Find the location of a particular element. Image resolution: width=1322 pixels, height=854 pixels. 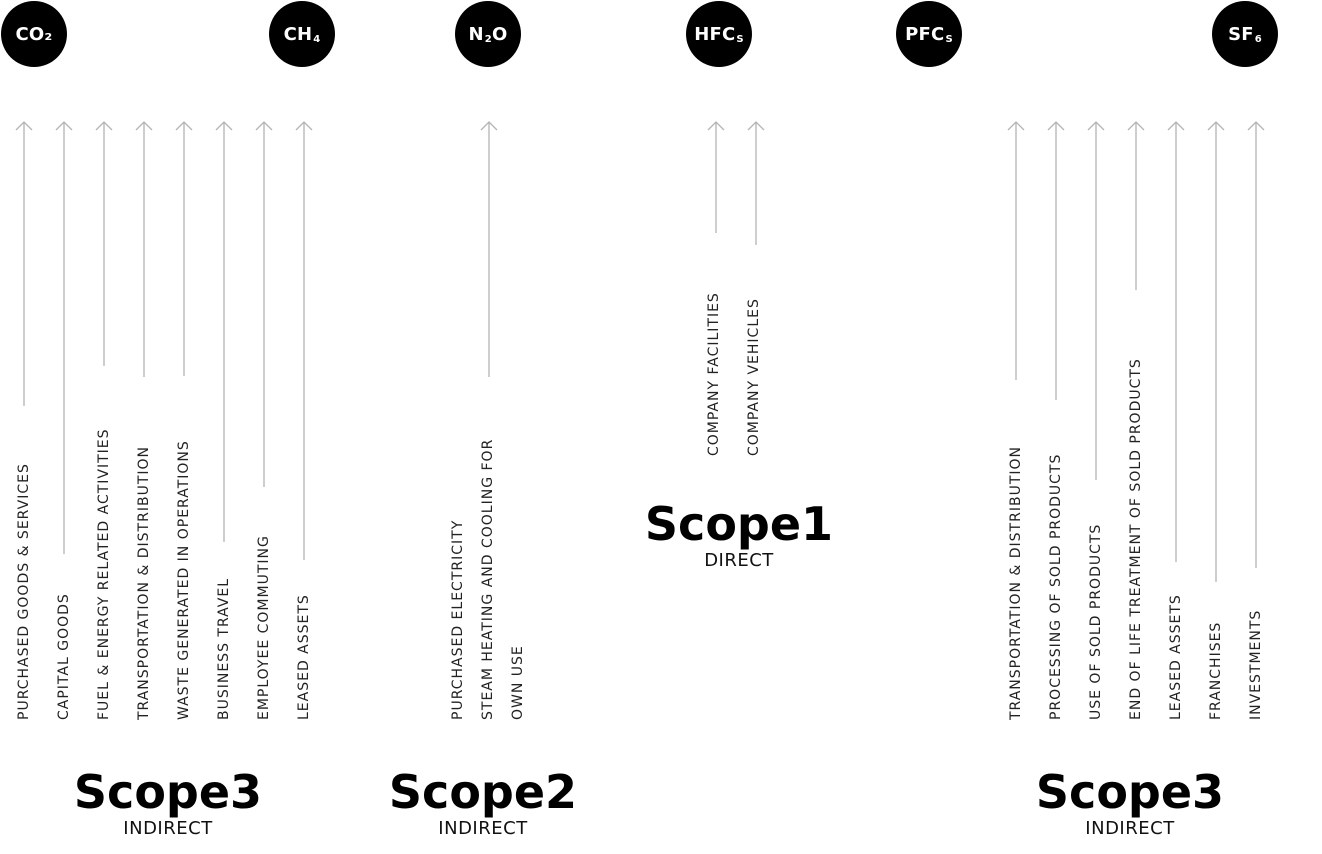

connector-use-of-products is located at coordinates (1096, 300).